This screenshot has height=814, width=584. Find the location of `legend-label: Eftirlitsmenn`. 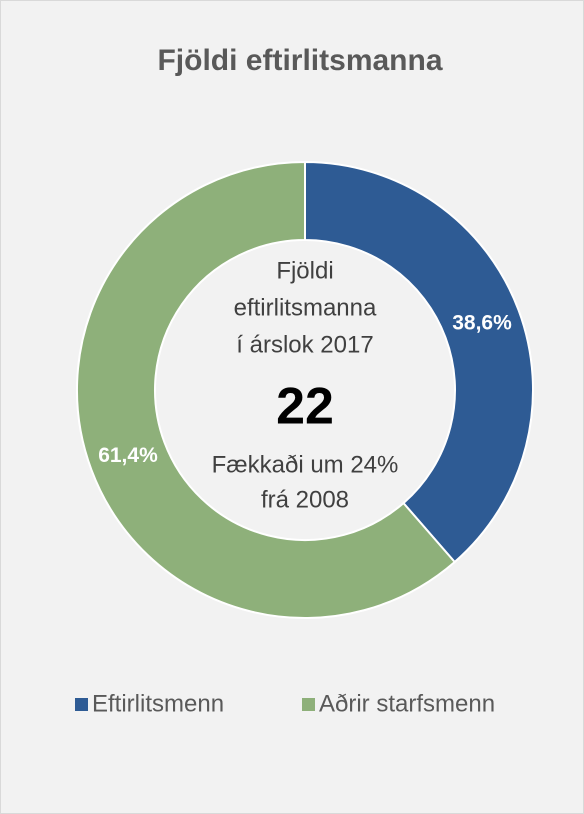

legend-label: Eftirlitsmenn is located at coordinates (158, 703).